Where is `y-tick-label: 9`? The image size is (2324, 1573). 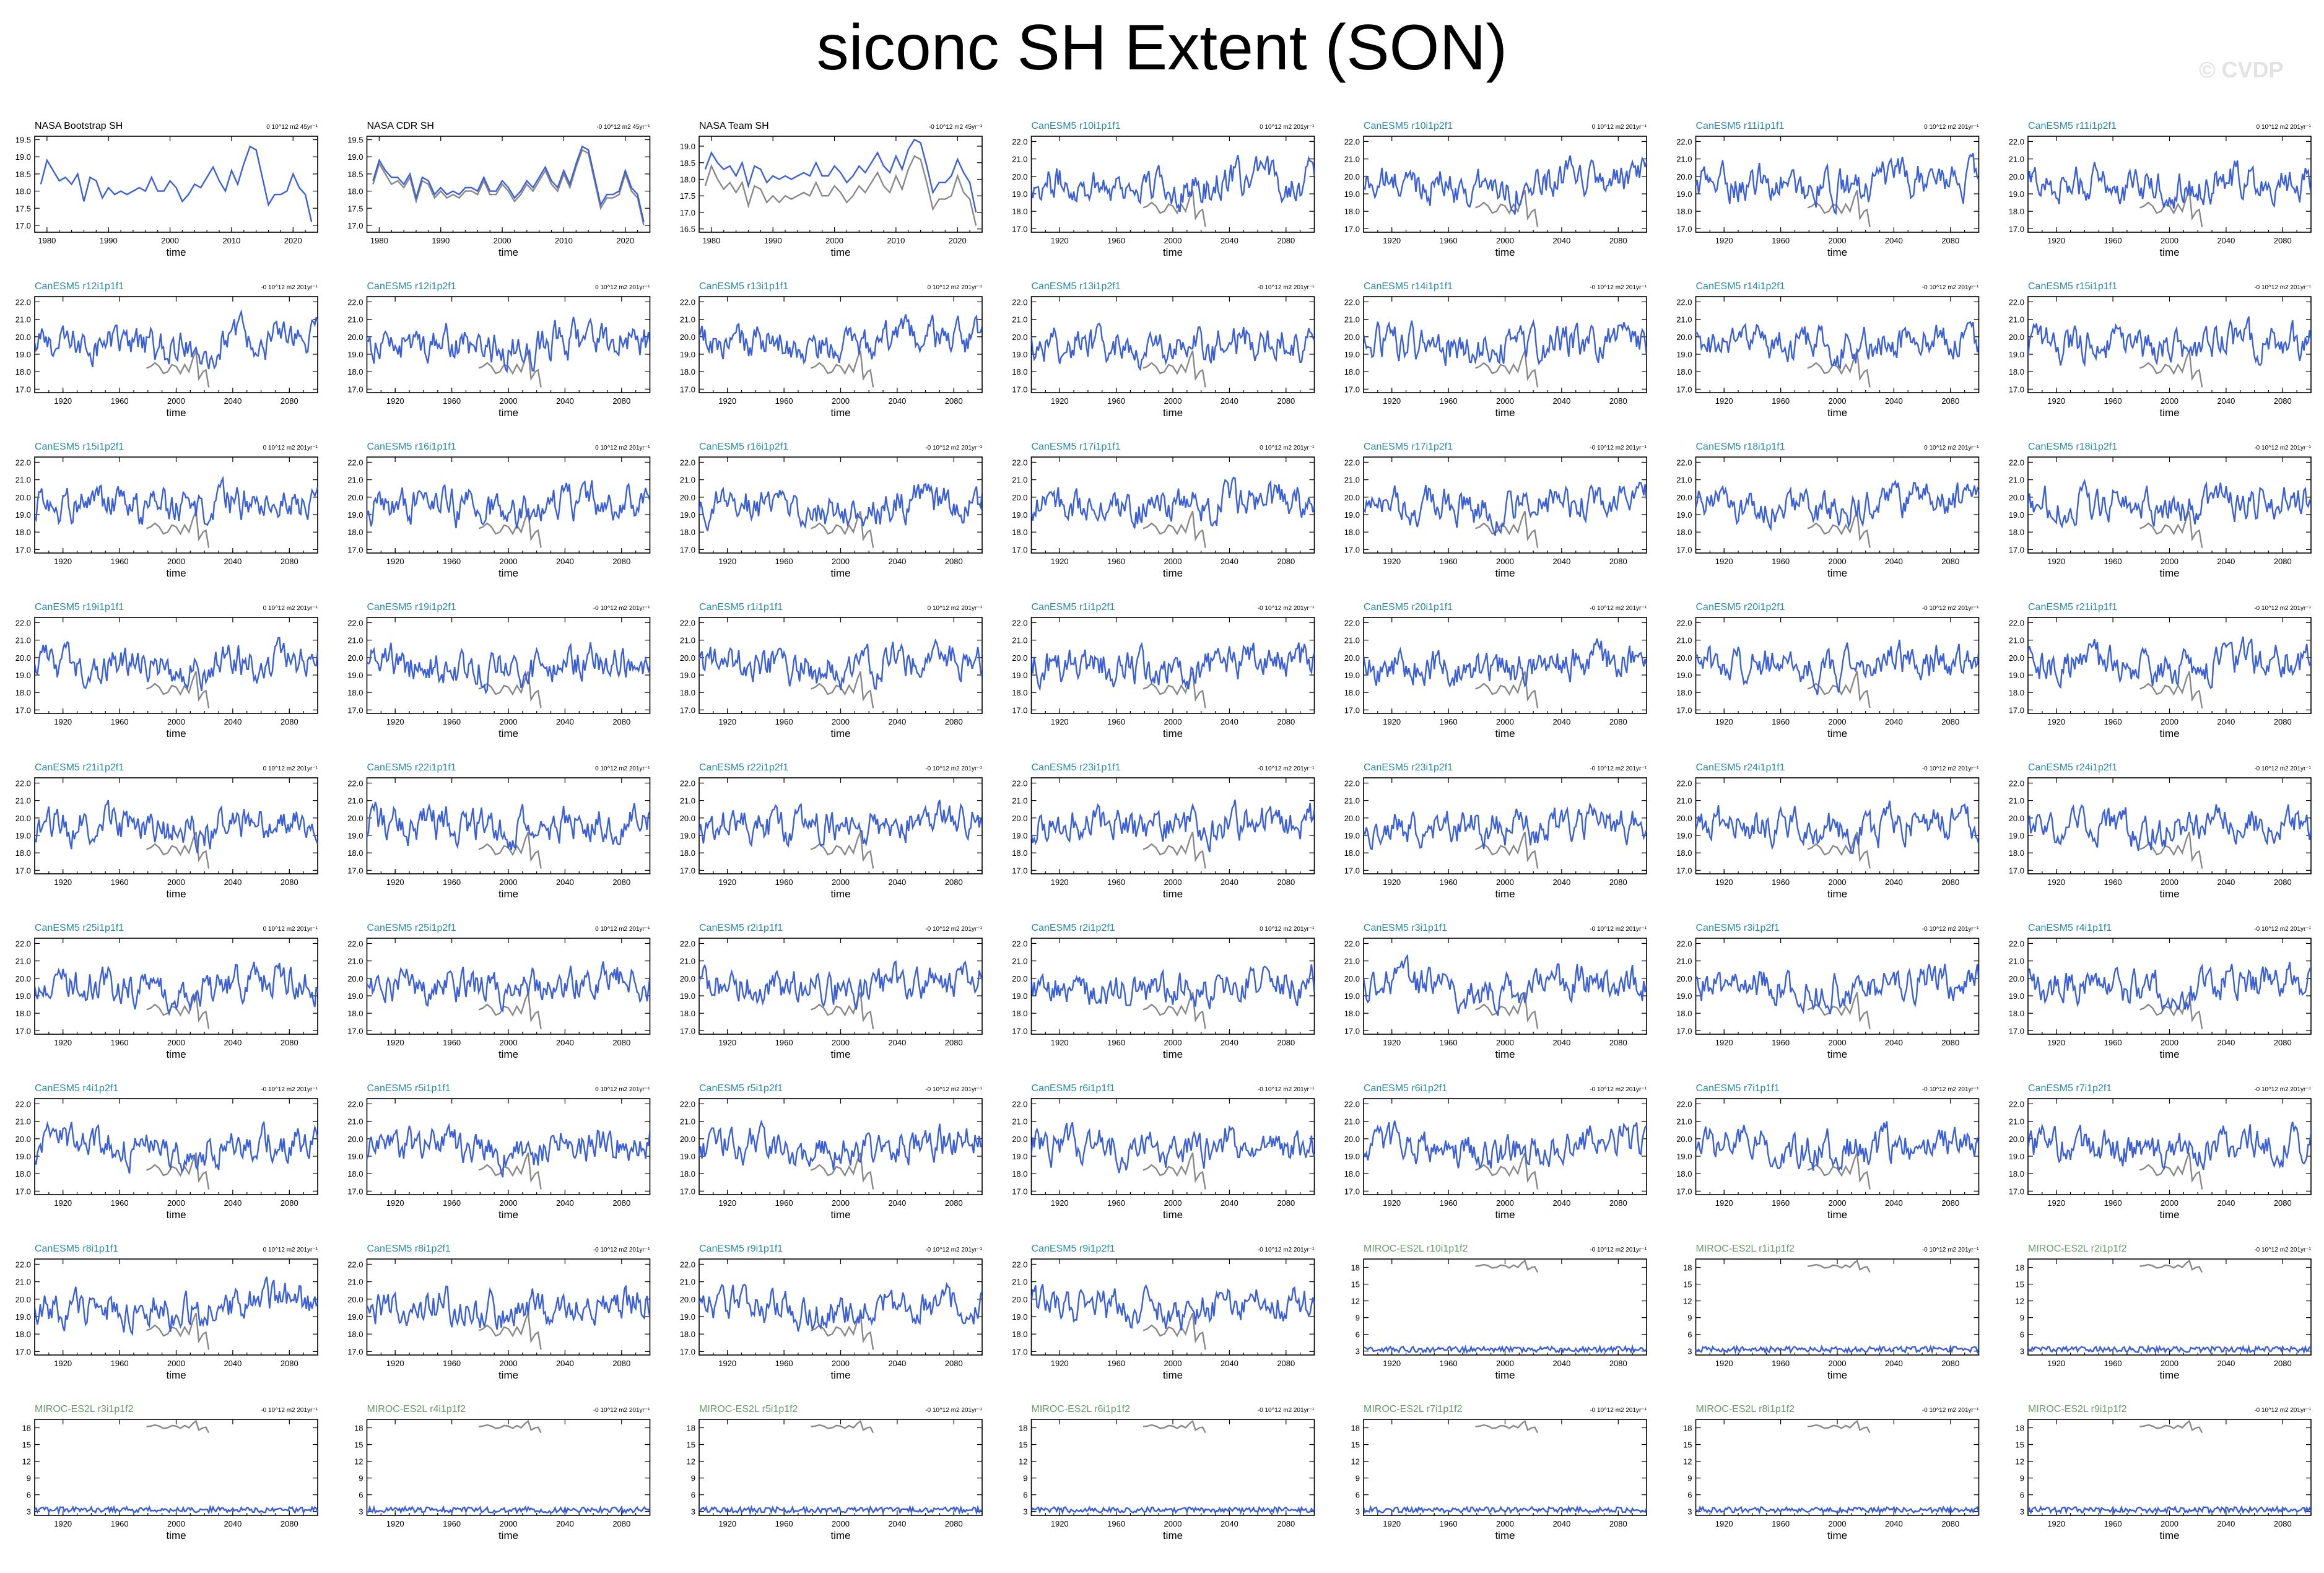
y-tick-label: 9 is located at coordinates (2022, 1478).